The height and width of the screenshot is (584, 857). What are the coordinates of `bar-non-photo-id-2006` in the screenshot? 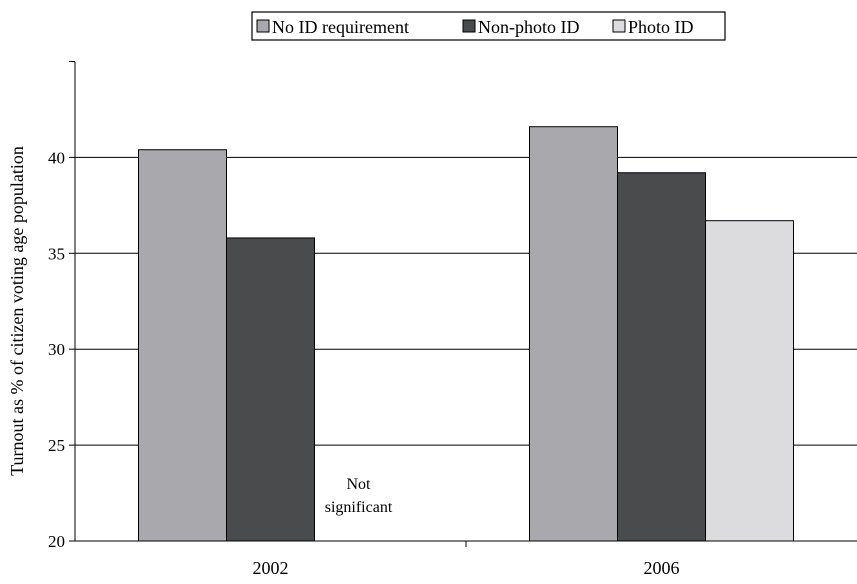 It's located at (661, 357).